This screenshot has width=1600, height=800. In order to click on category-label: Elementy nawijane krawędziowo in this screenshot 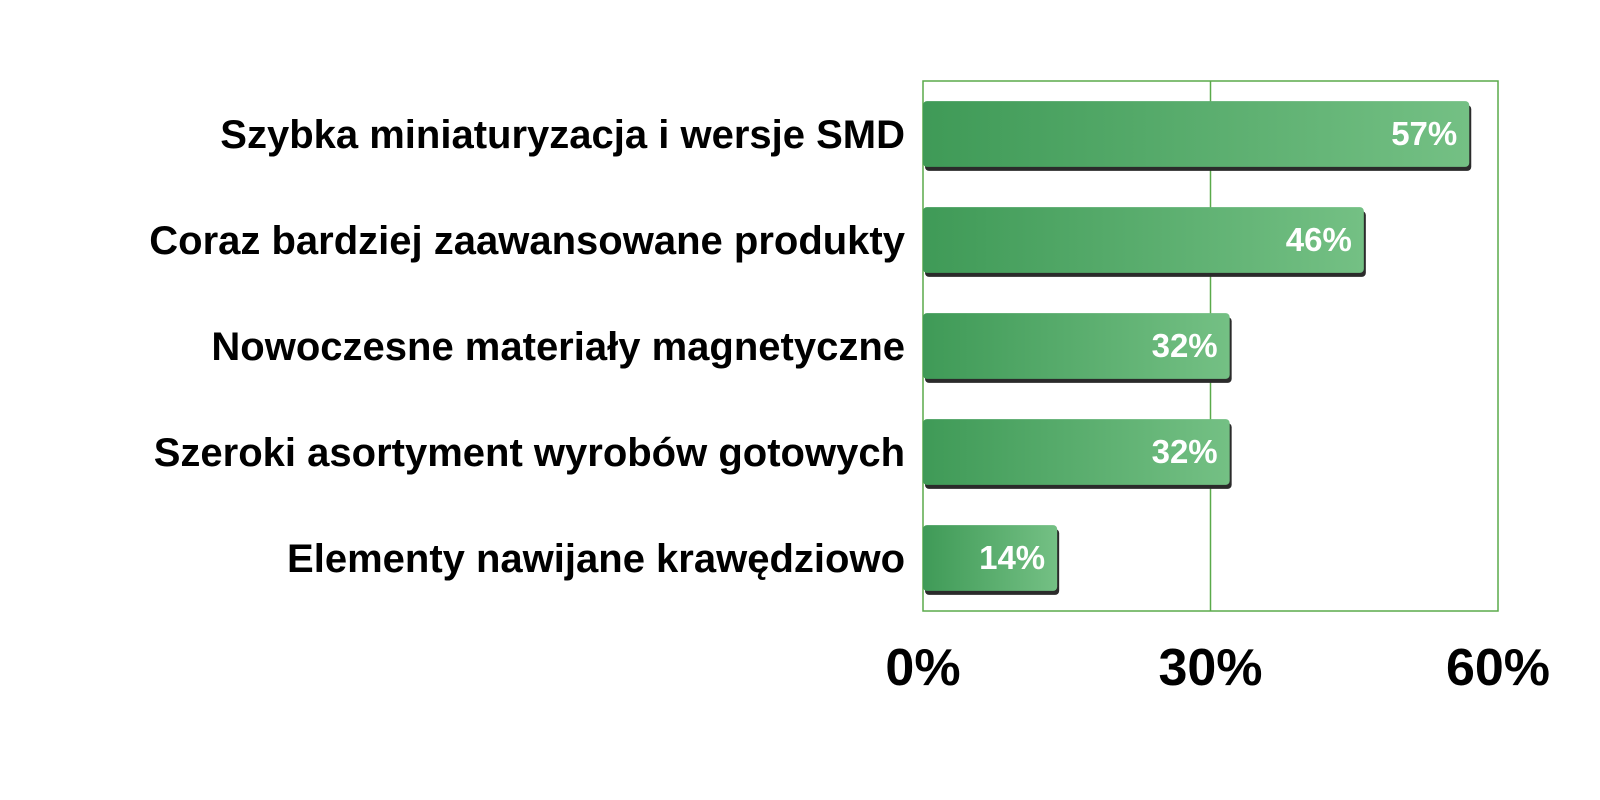, I will do `click(596, 559)`.